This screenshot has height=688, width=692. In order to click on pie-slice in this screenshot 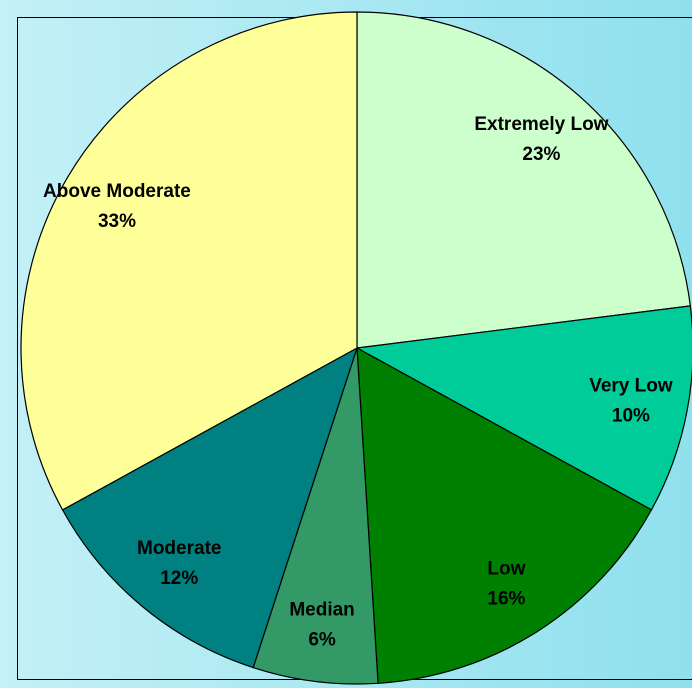, I will do `click(315, 516)`.